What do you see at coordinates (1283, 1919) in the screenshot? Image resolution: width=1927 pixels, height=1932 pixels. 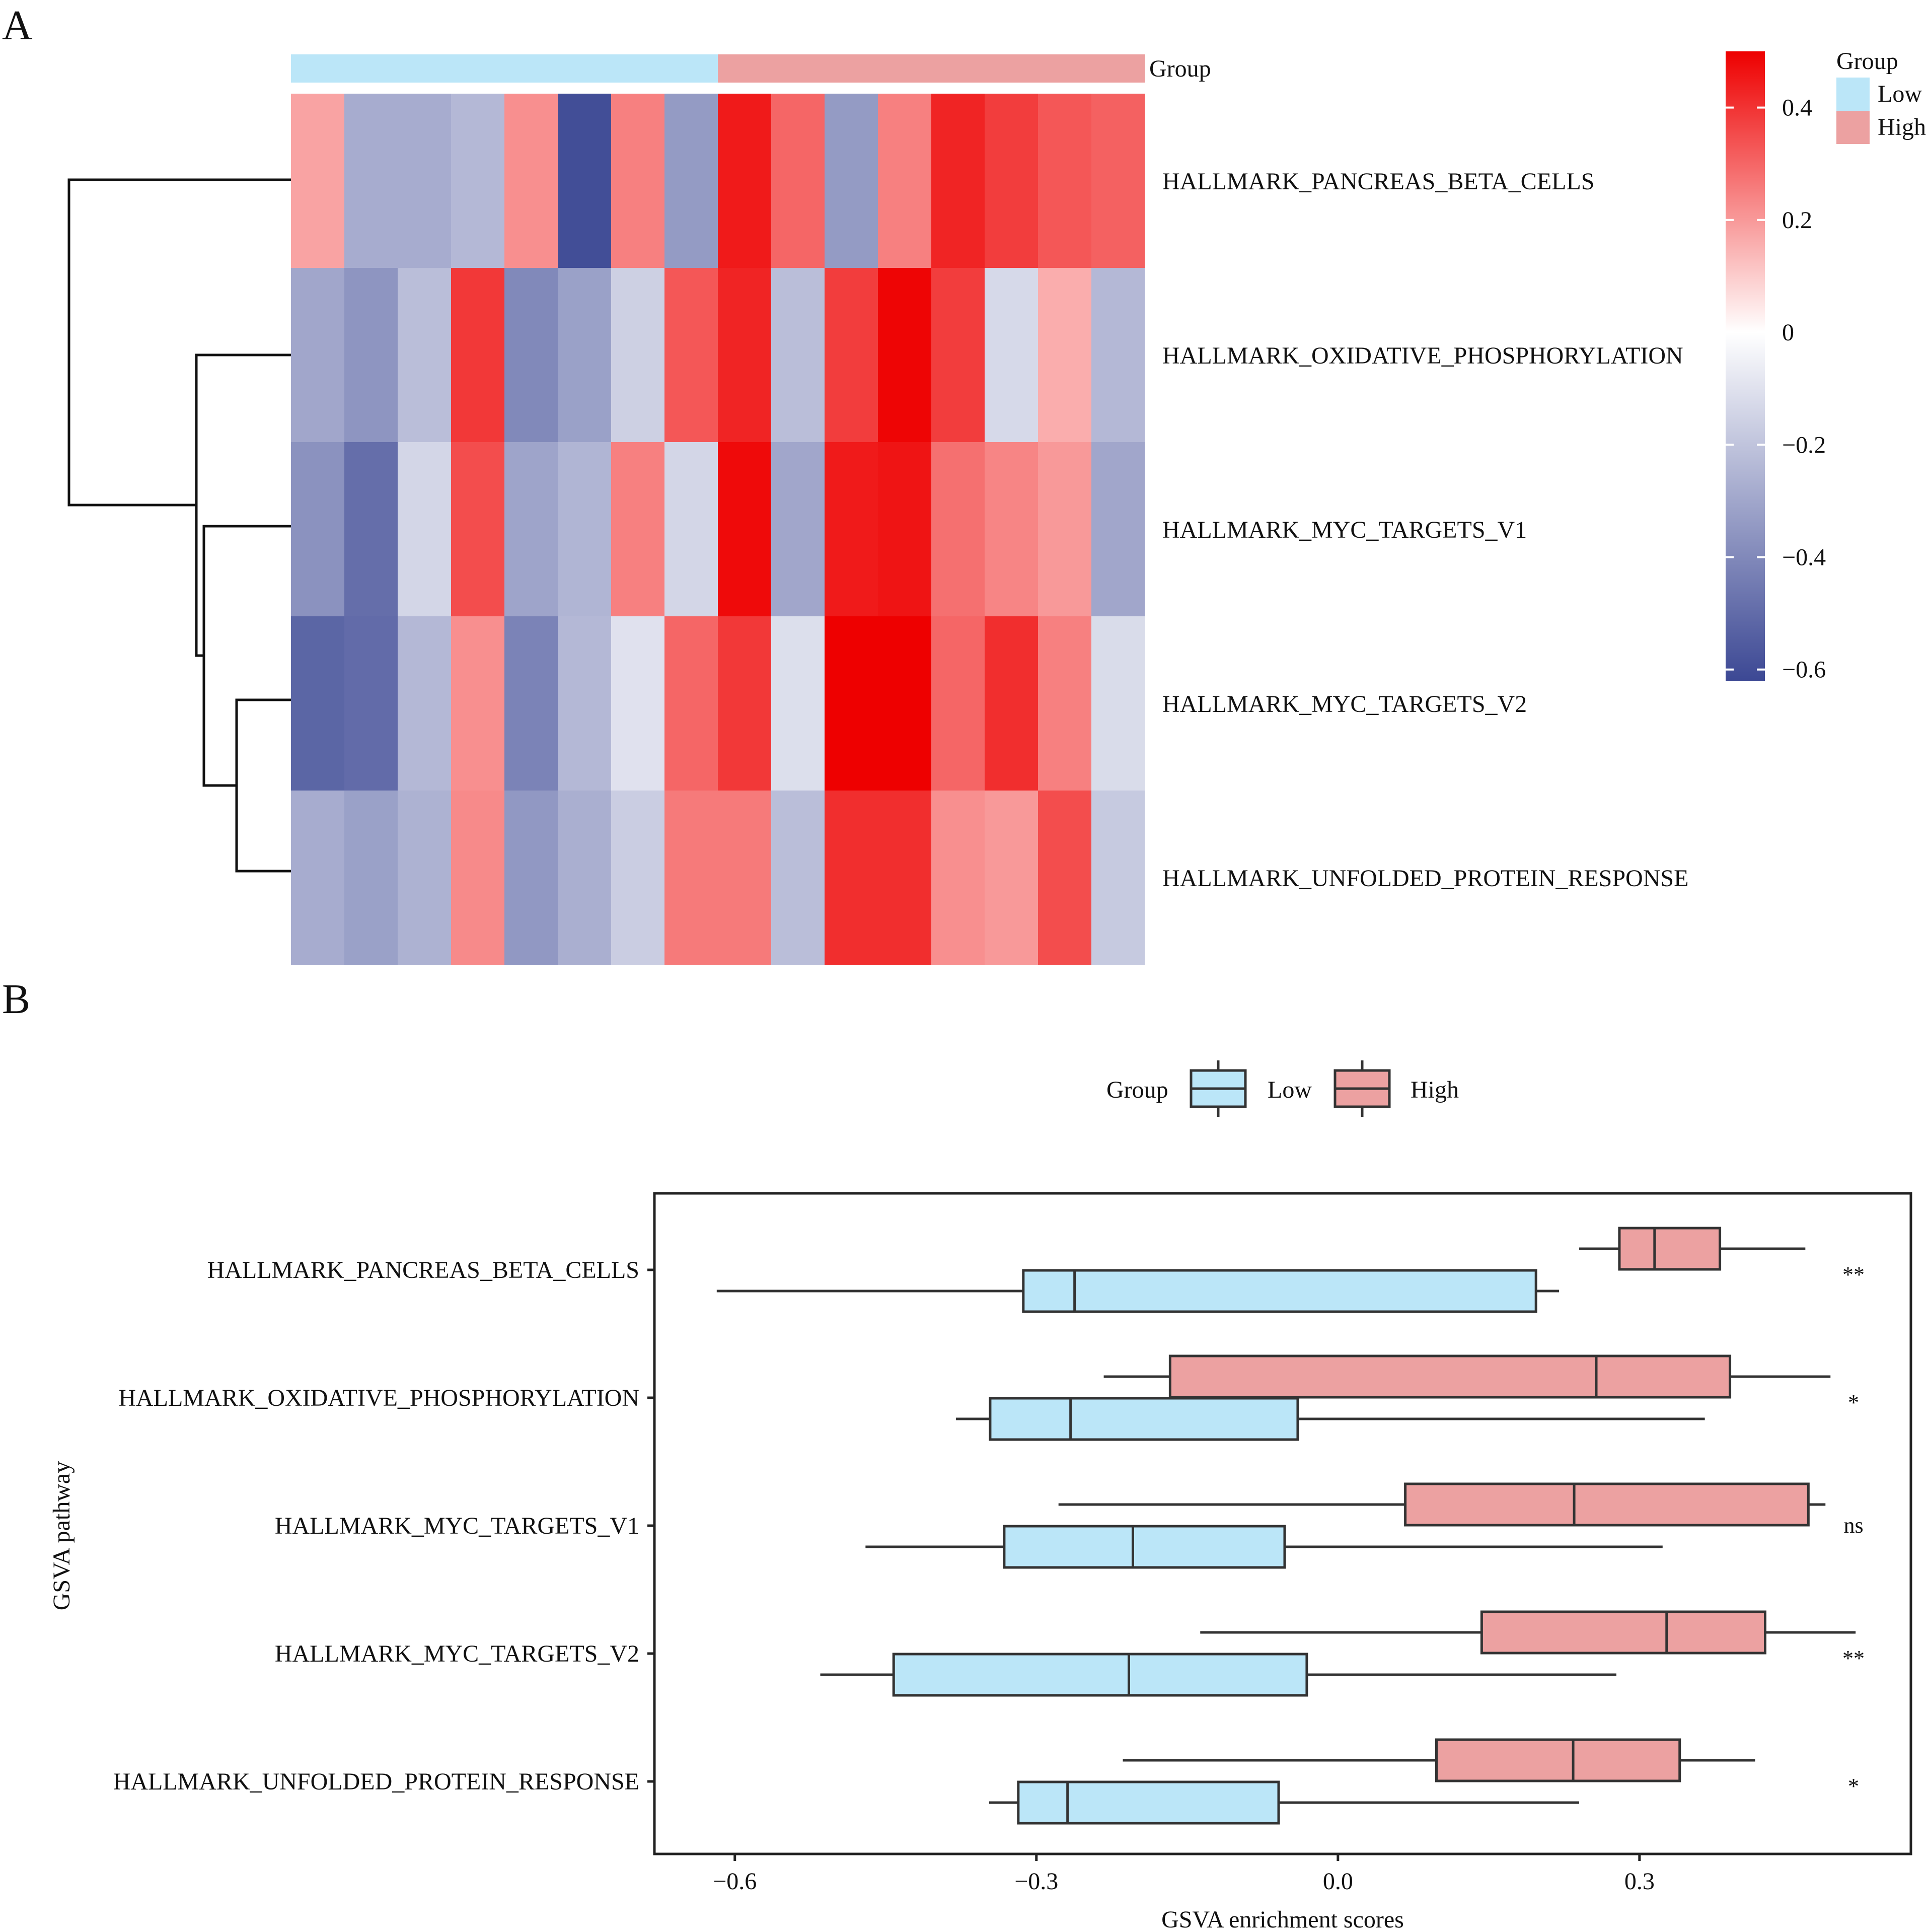 I see `x-axis-title: GSVA enrichment scores` at bounding box center [1283, 1919].